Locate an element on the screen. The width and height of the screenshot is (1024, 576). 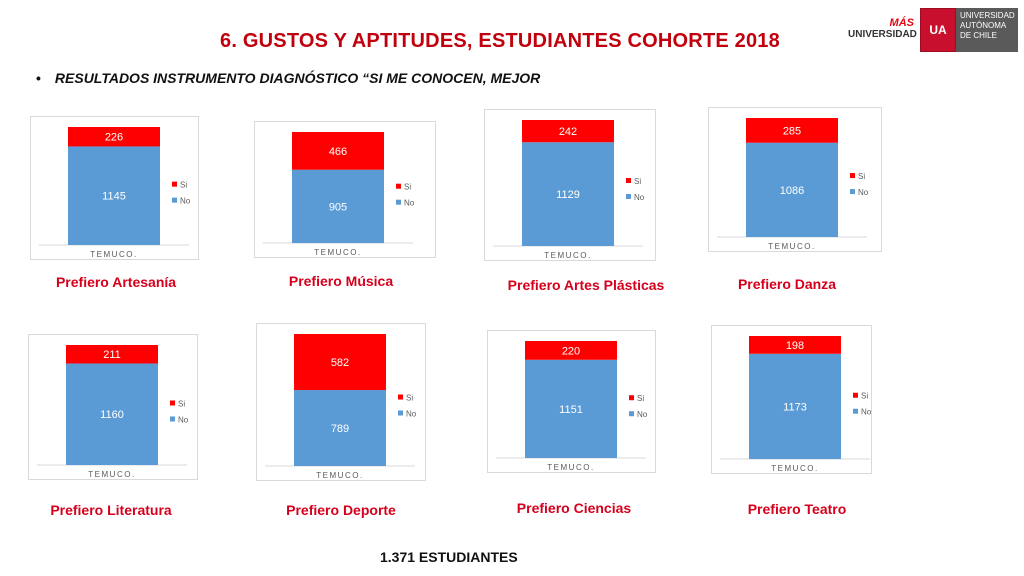
logo-name-line: UNIVERSIDAD is located at coordinates (987, 15).